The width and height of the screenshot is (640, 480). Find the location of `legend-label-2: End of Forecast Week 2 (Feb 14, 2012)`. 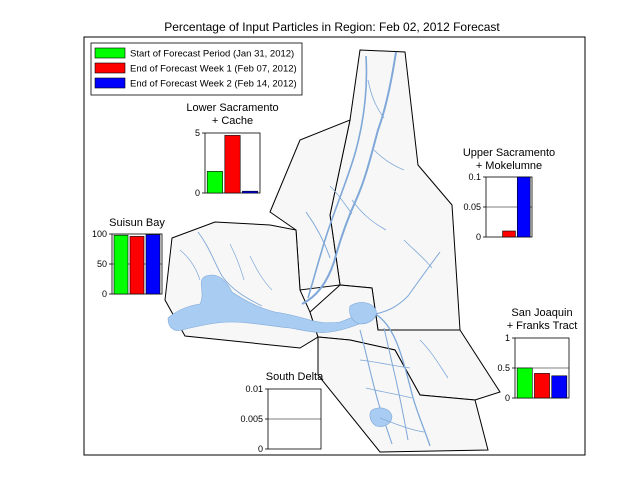

legend-label-2: End of Forecast Week 2 (Feb 14, 2012) is located at coordinates (213, 84).